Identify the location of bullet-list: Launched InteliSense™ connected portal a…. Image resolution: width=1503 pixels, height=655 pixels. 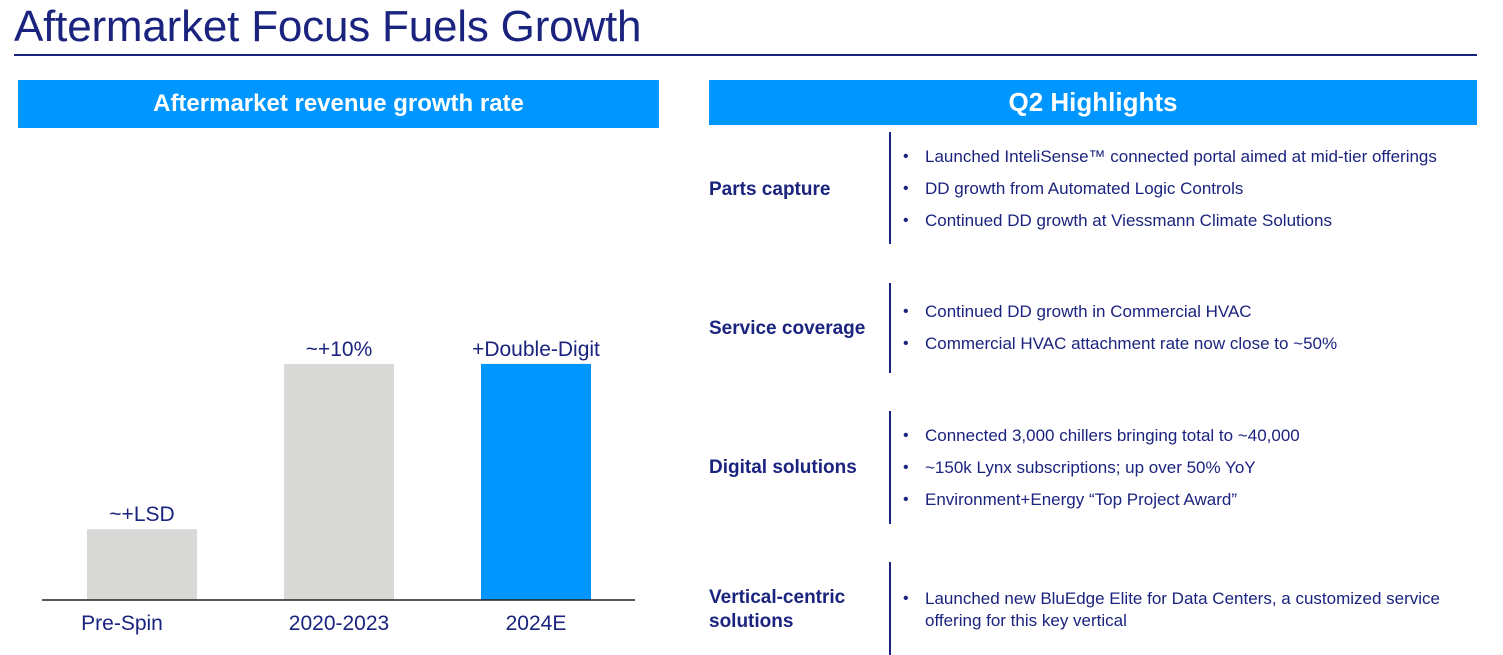
(1195, 194).